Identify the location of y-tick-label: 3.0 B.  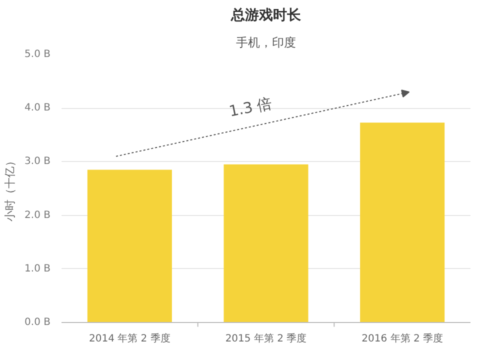
(37, 162).